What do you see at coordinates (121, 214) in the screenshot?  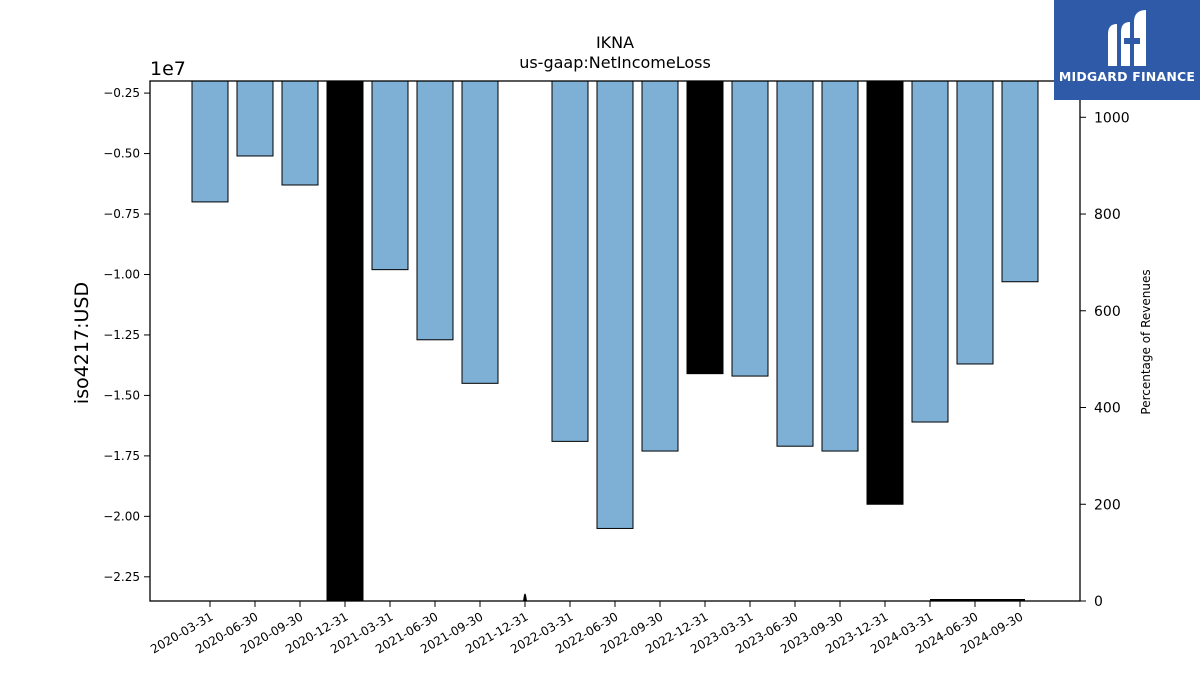 I see `y-tick-label: −0.75` at bounding box center [121, 214].